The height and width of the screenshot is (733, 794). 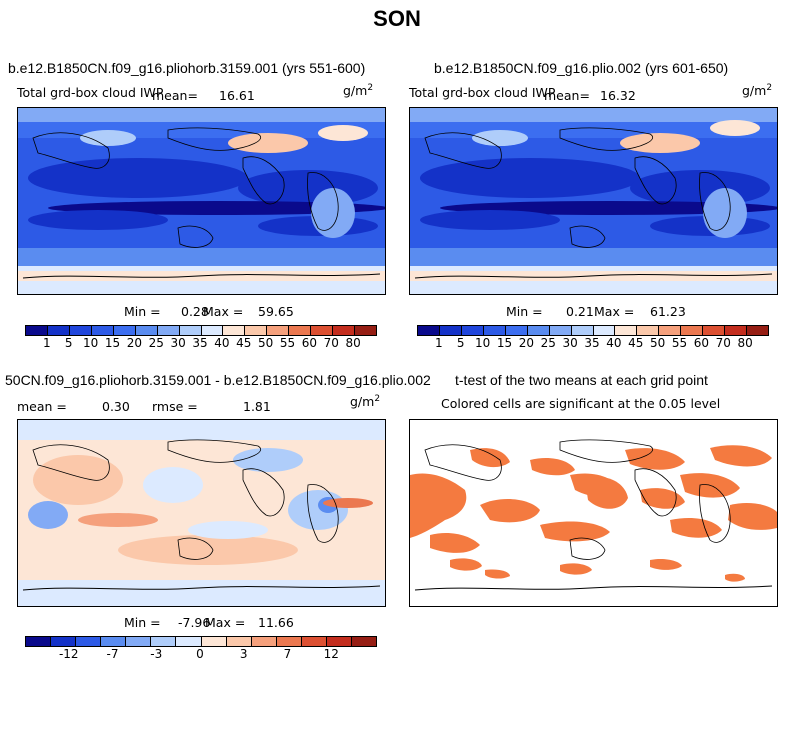 I want to click on panel3-units: g/m2, so click(x=365, y=402).